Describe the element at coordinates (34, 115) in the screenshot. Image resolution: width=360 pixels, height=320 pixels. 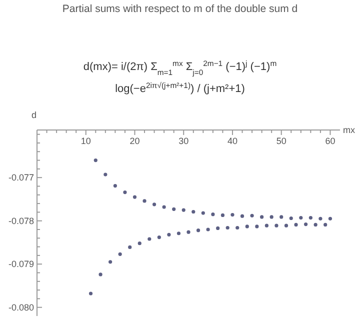
I see `y-axis-title: d` at that location.